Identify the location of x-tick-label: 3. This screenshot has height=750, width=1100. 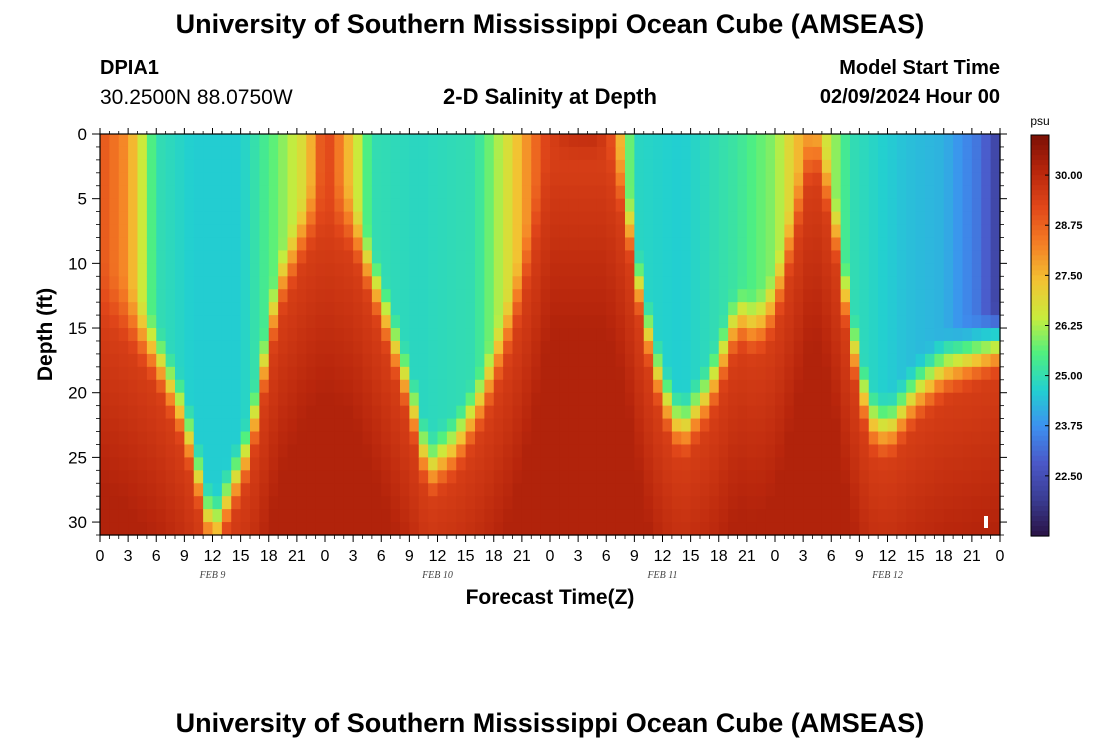
(578, 556).